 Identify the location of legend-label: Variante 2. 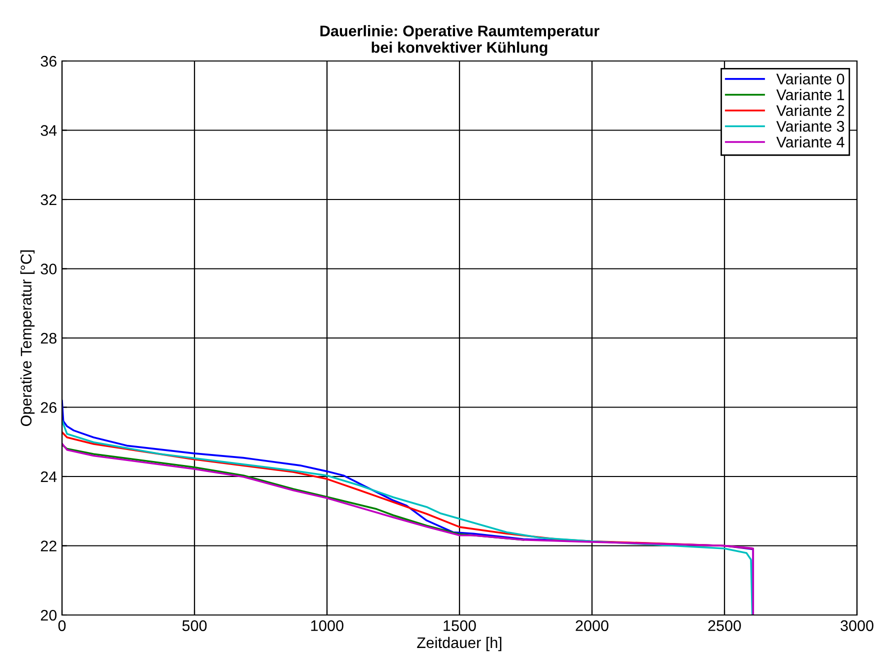
(810, 110).